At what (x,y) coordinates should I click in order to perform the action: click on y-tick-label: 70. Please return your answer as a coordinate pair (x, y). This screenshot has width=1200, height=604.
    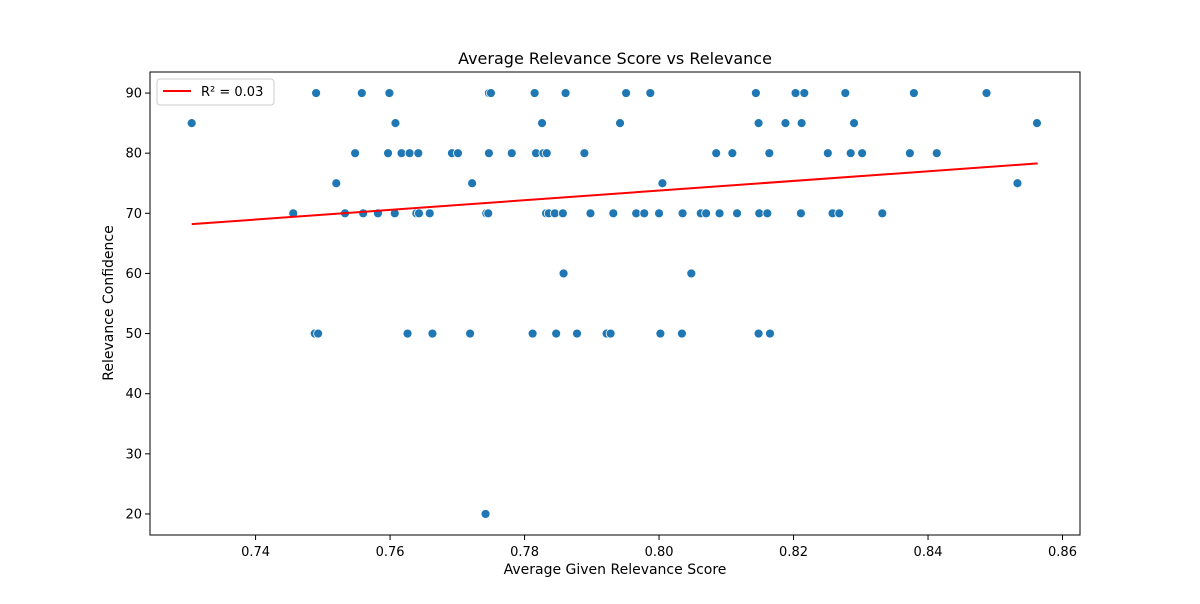
    Looking at the image, I should click on (133, 214).